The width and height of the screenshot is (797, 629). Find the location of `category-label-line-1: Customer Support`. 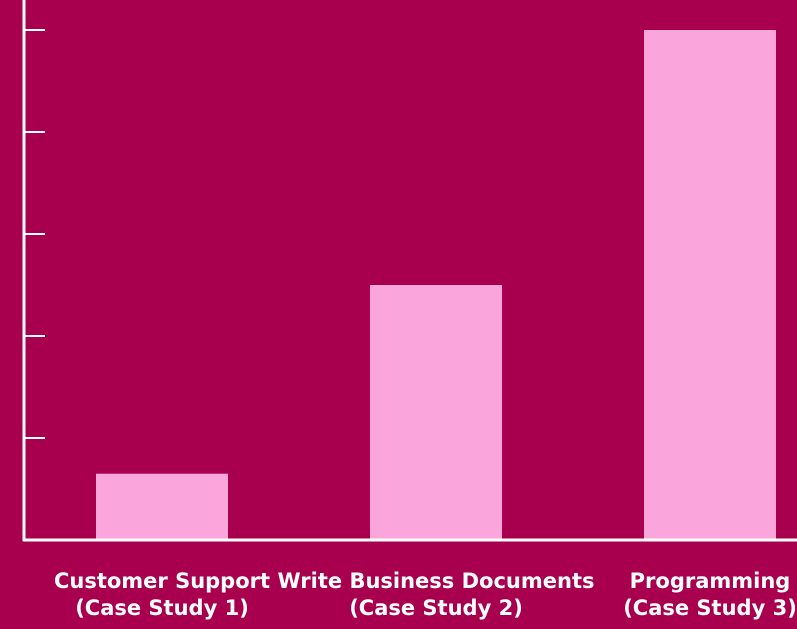

category-label-line-1: Customer Support is located at coordinates (162, 581).